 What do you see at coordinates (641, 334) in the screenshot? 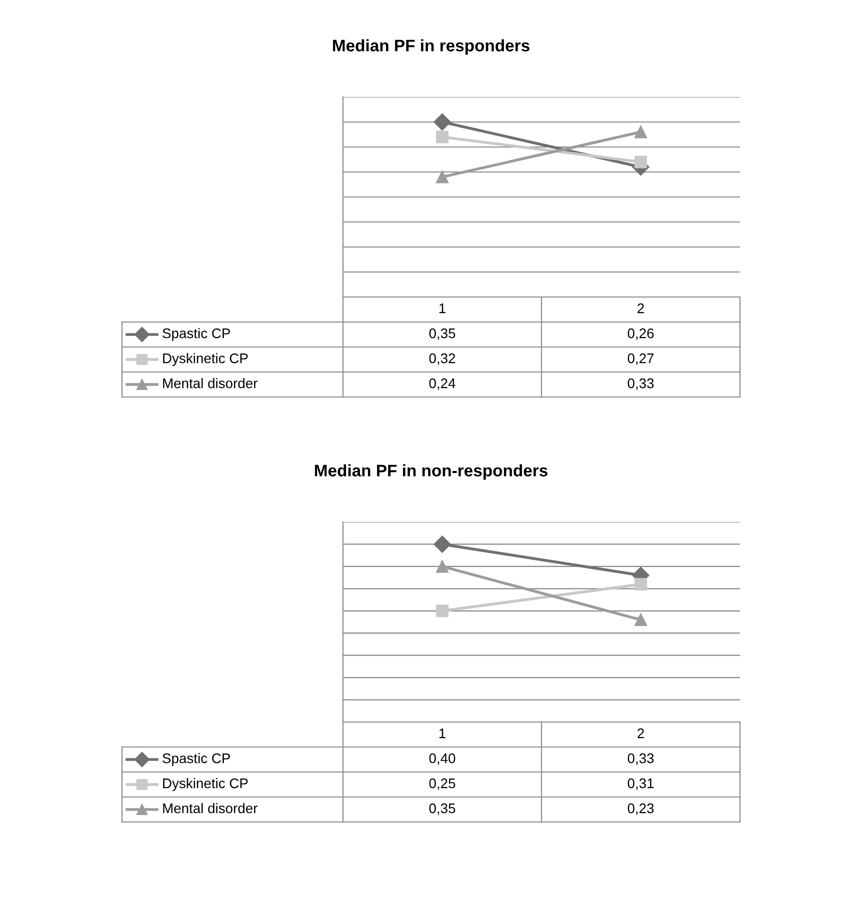
I see `data-label: 0,26` at bounding box center [641, 334].